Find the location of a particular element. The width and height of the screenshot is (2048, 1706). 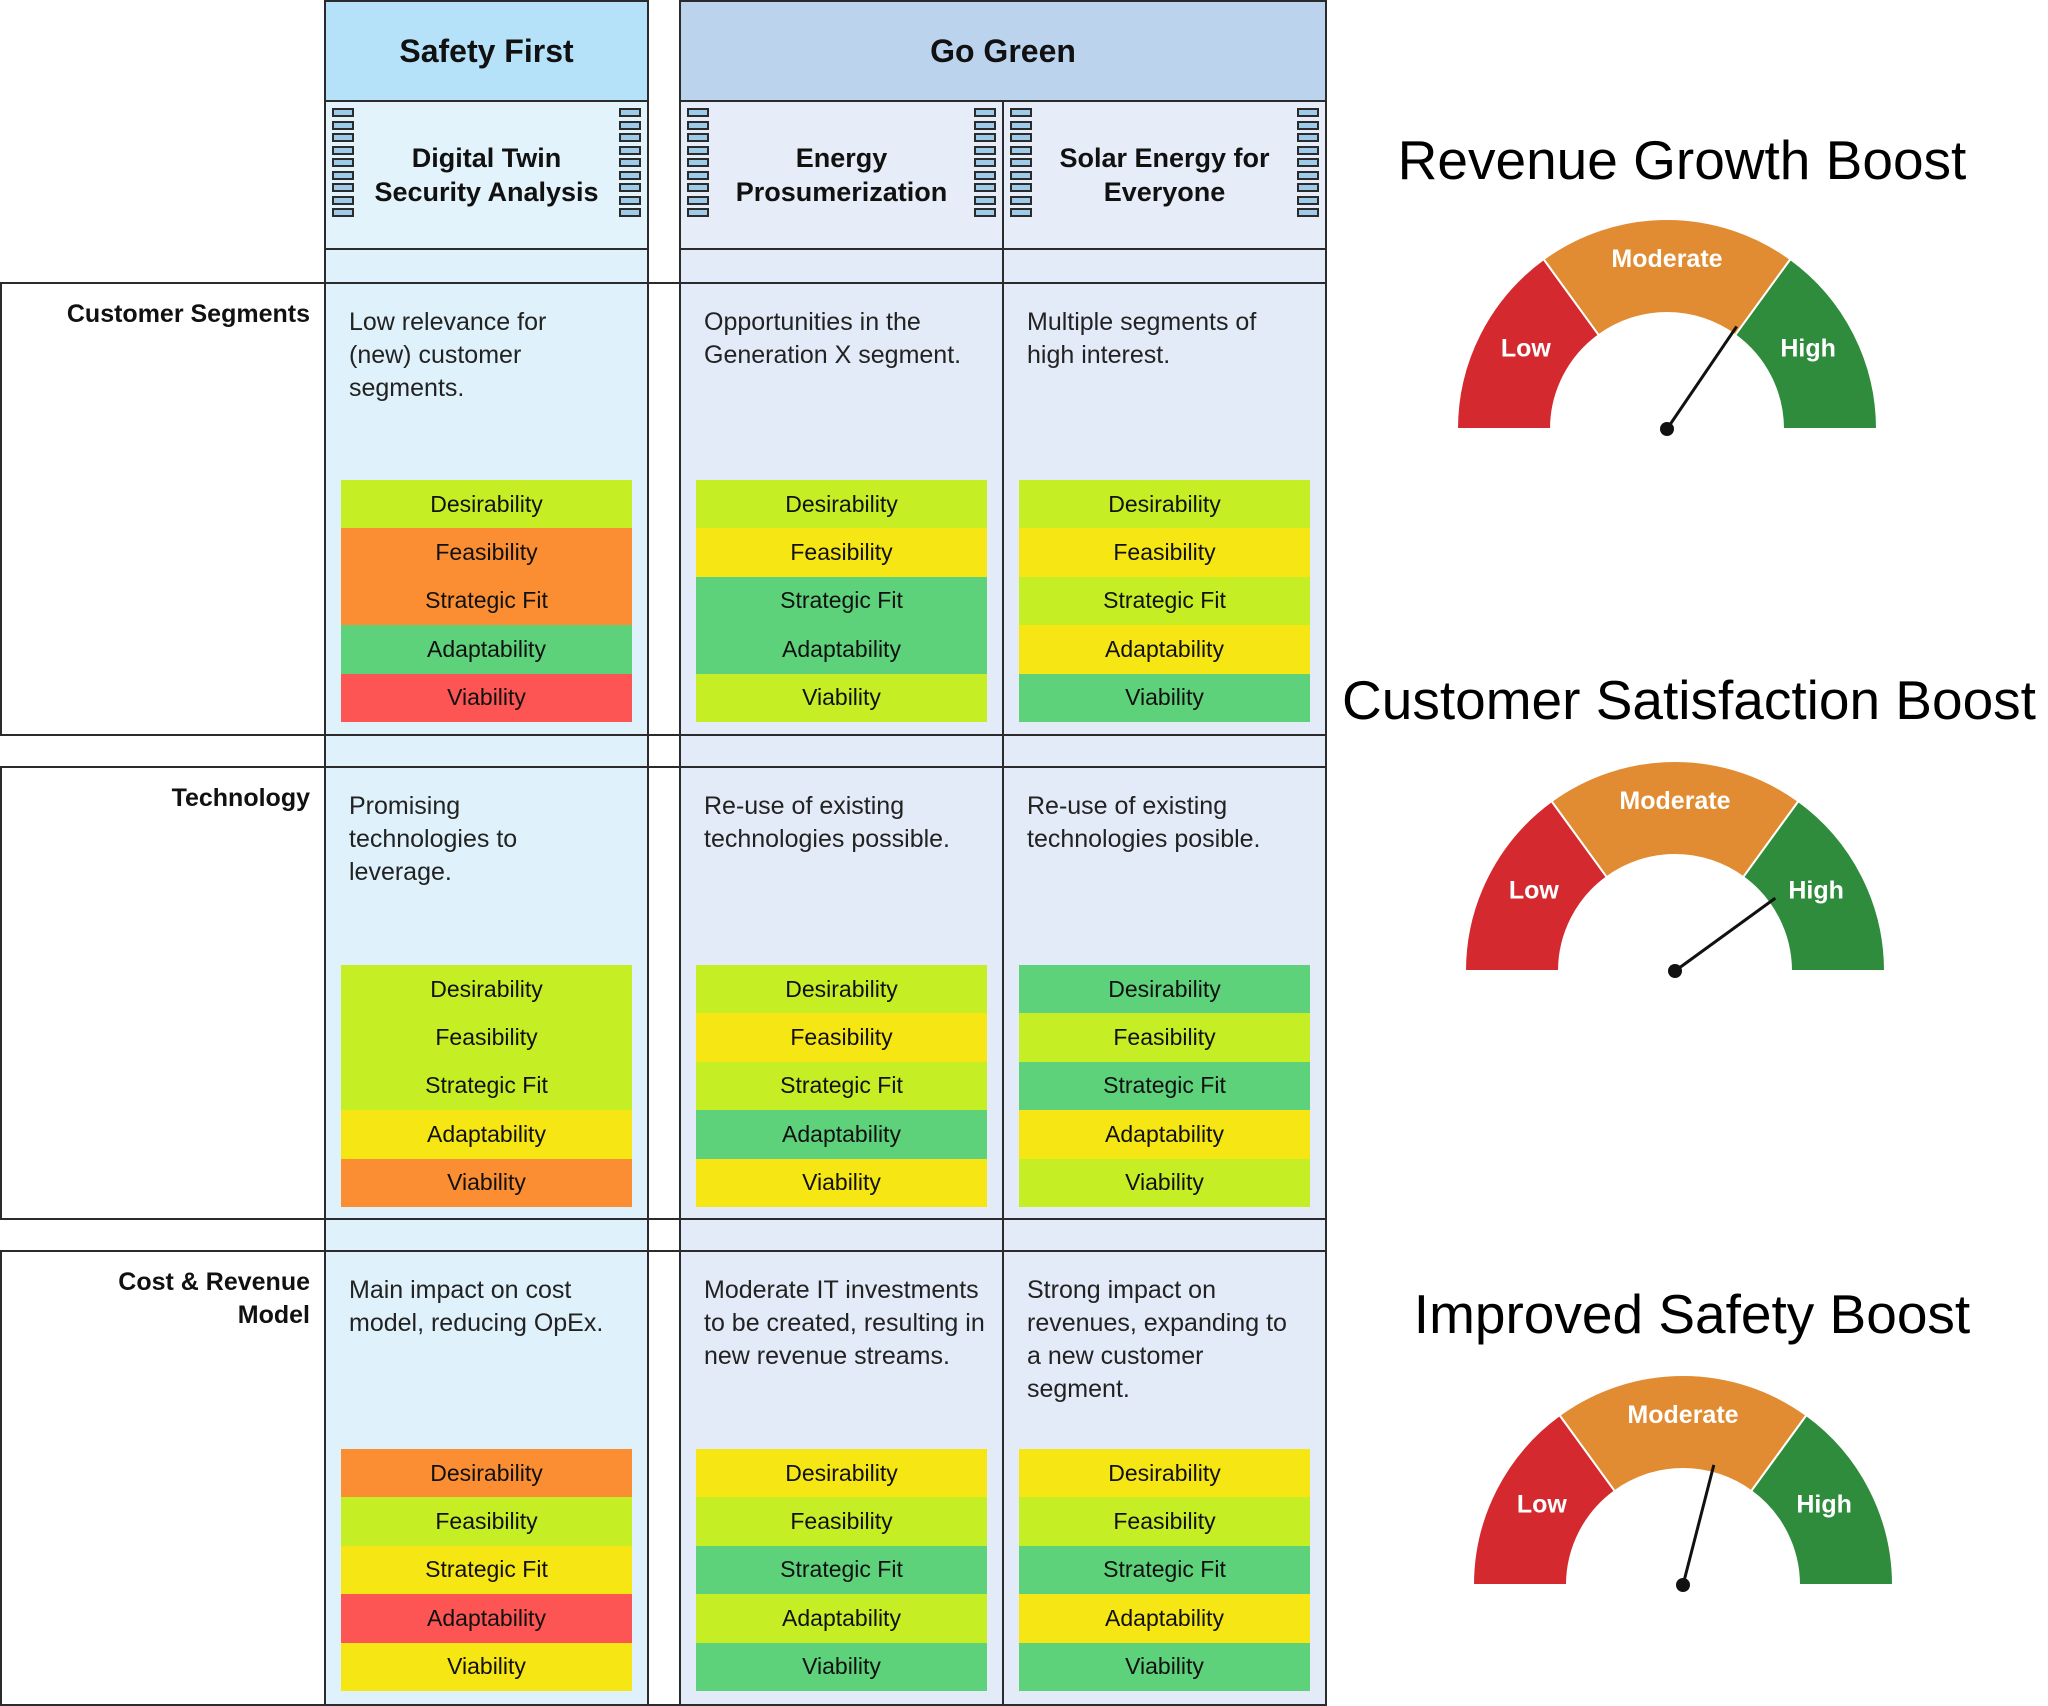

column-title: Solar Energy for Everyone is located at coordinates (1164, 175).